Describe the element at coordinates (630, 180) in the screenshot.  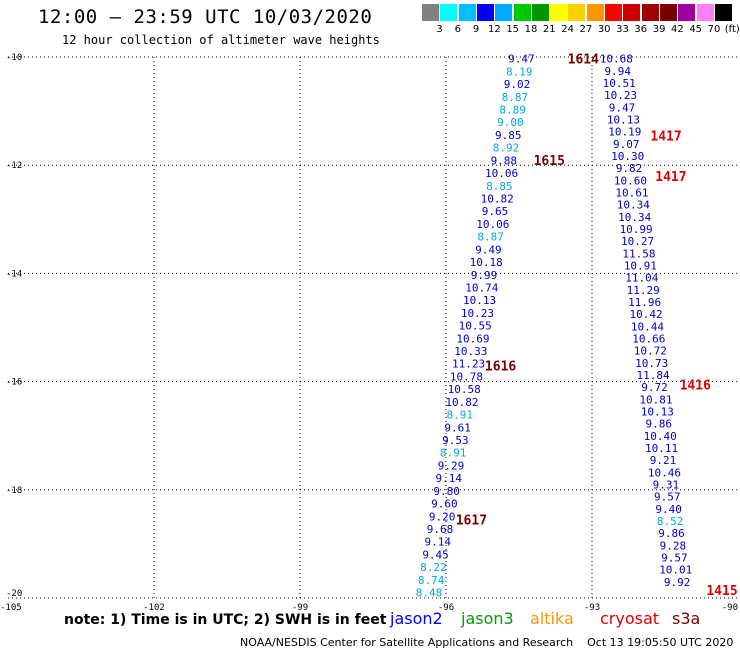
I see `swh-value-label: 10.60` at that location.